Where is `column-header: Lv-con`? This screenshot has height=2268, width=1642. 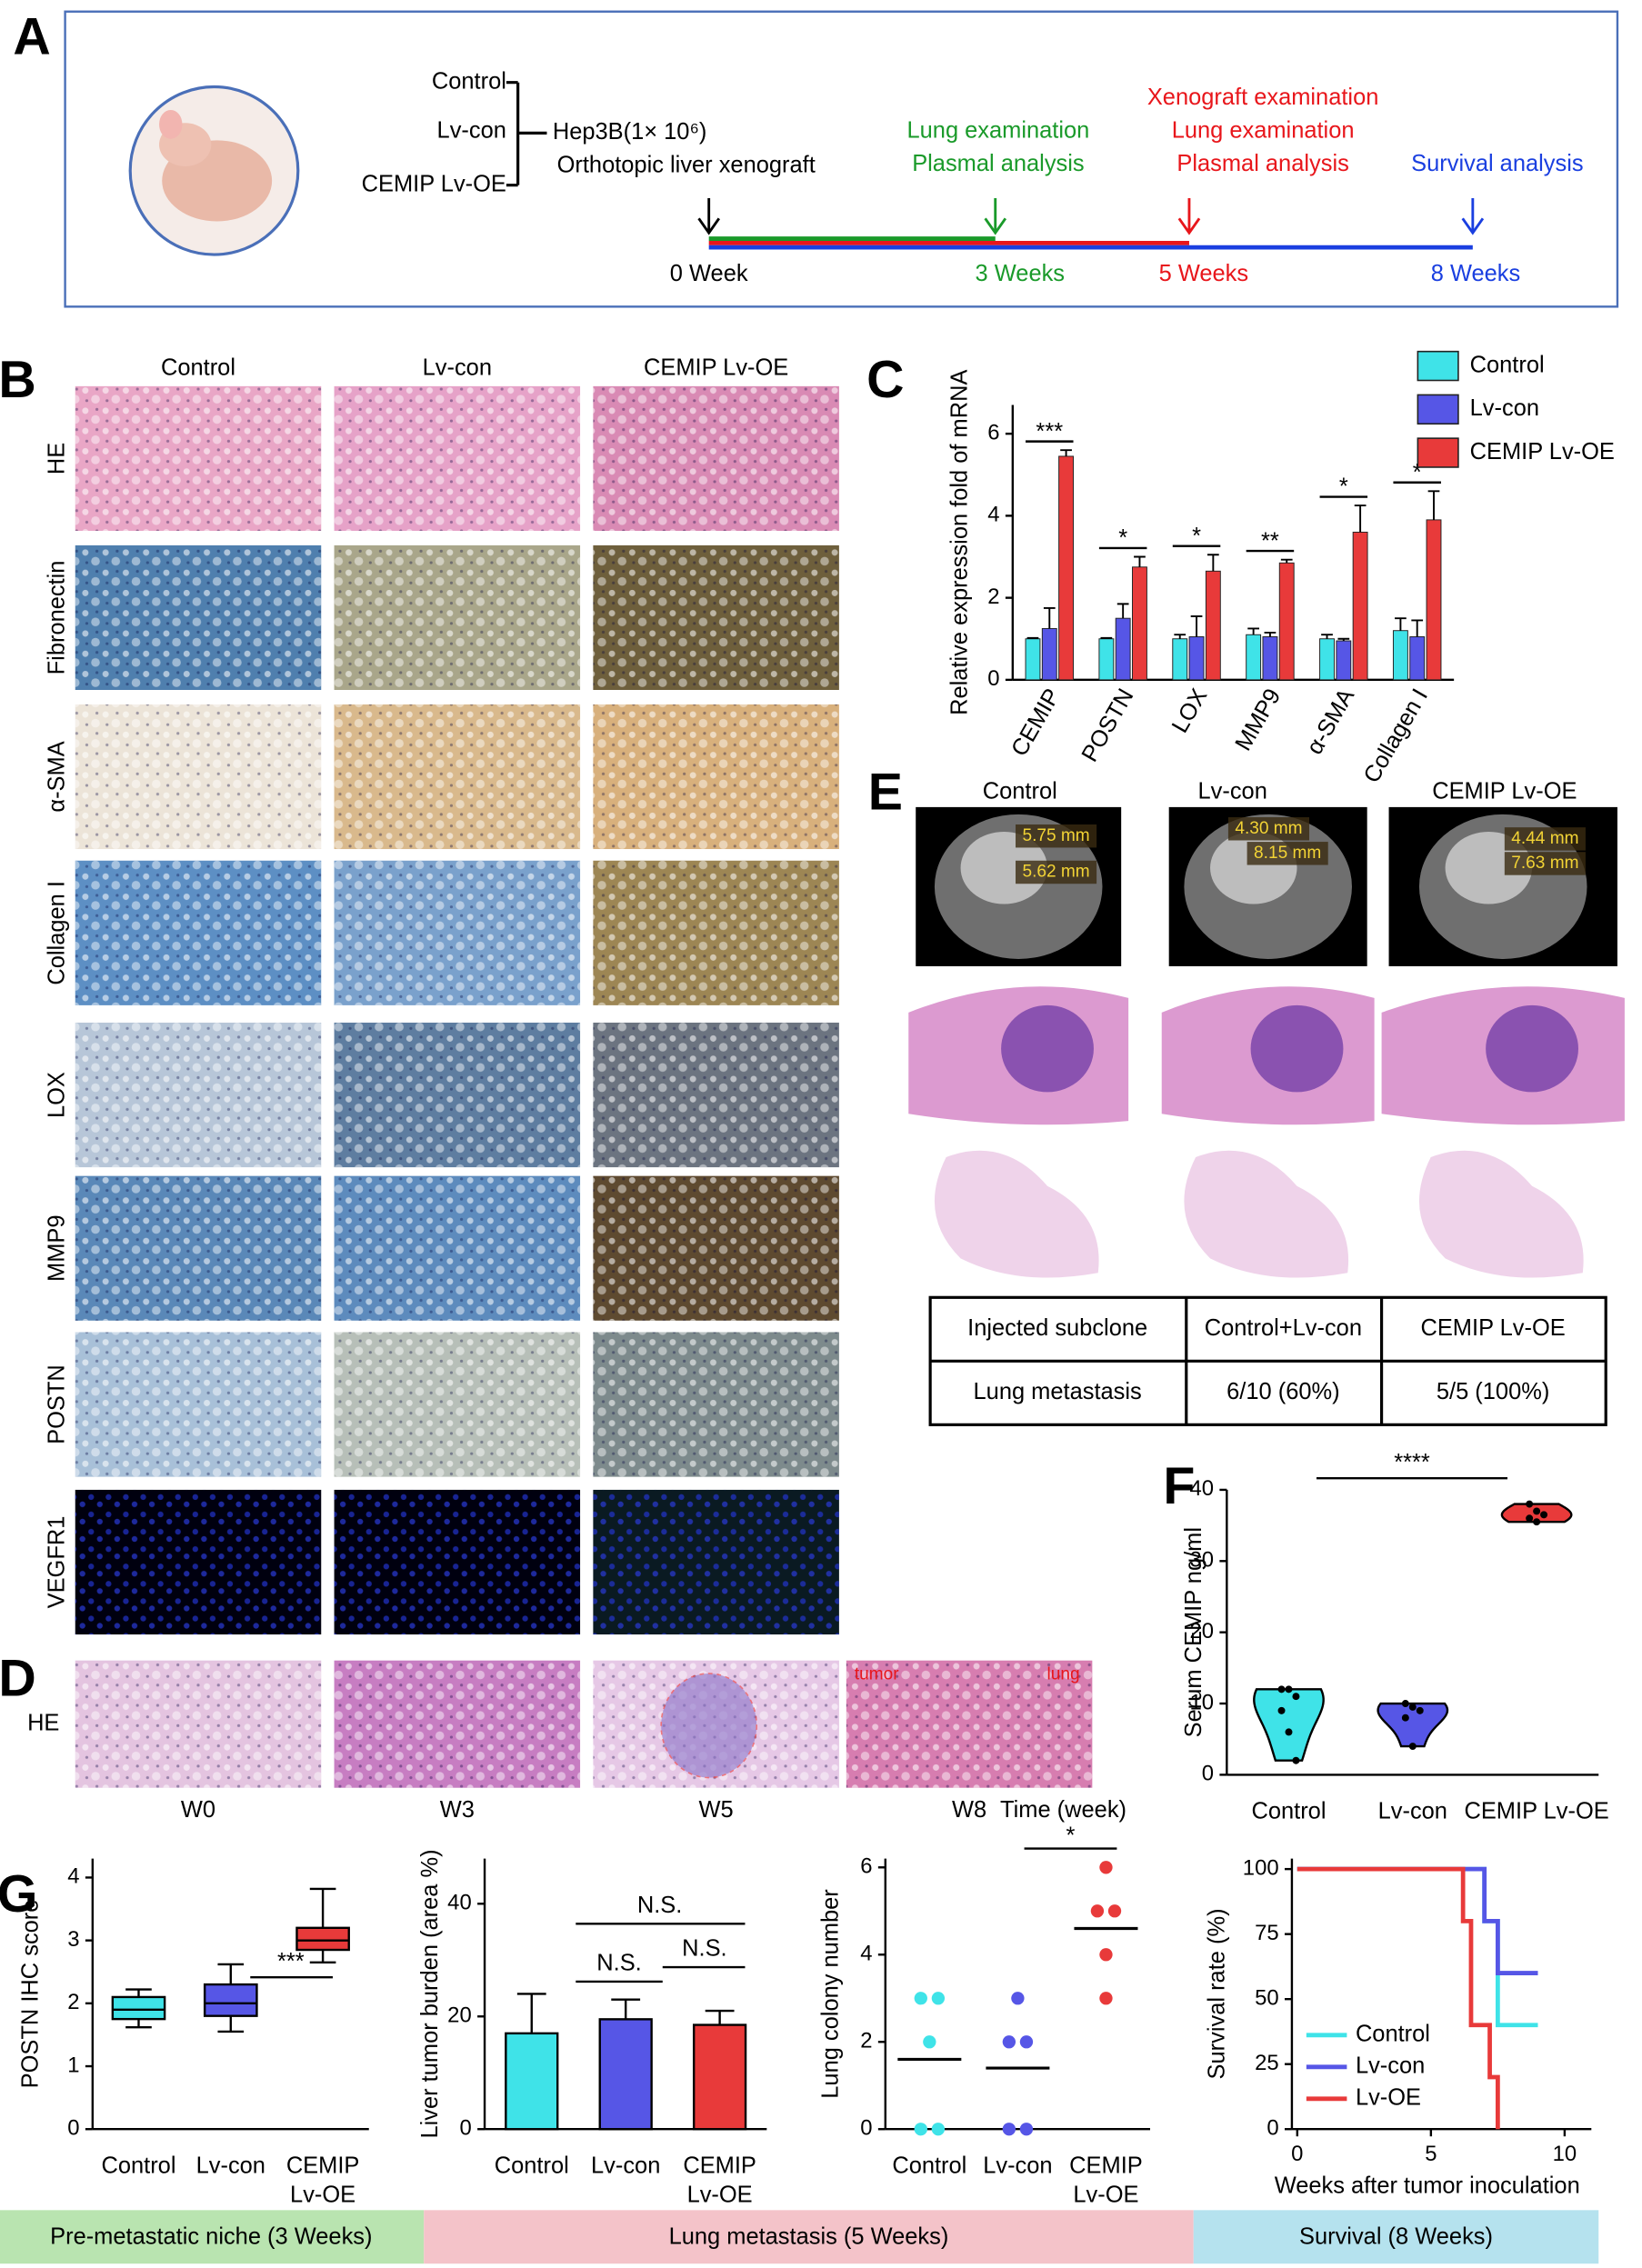 column-header: Lv-con is located at coordinates (457, 367).